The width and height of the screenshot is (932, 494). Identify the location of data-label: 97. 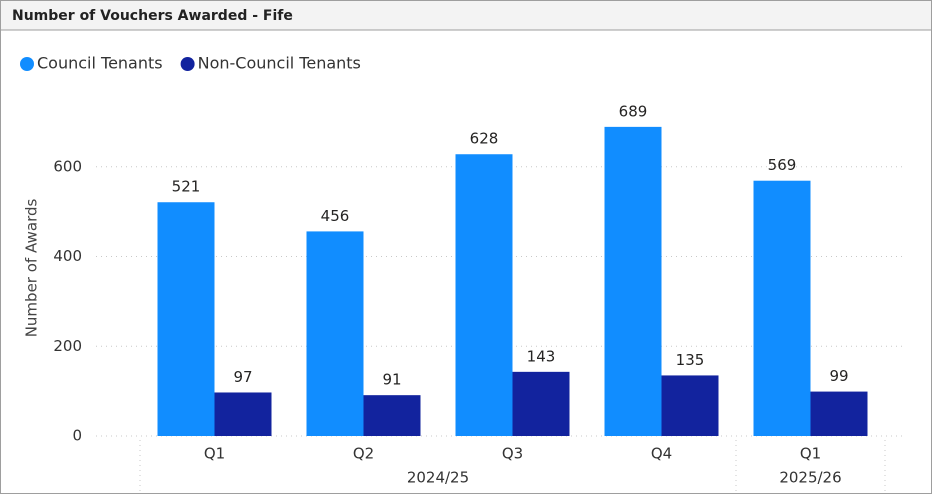
(242, 377).